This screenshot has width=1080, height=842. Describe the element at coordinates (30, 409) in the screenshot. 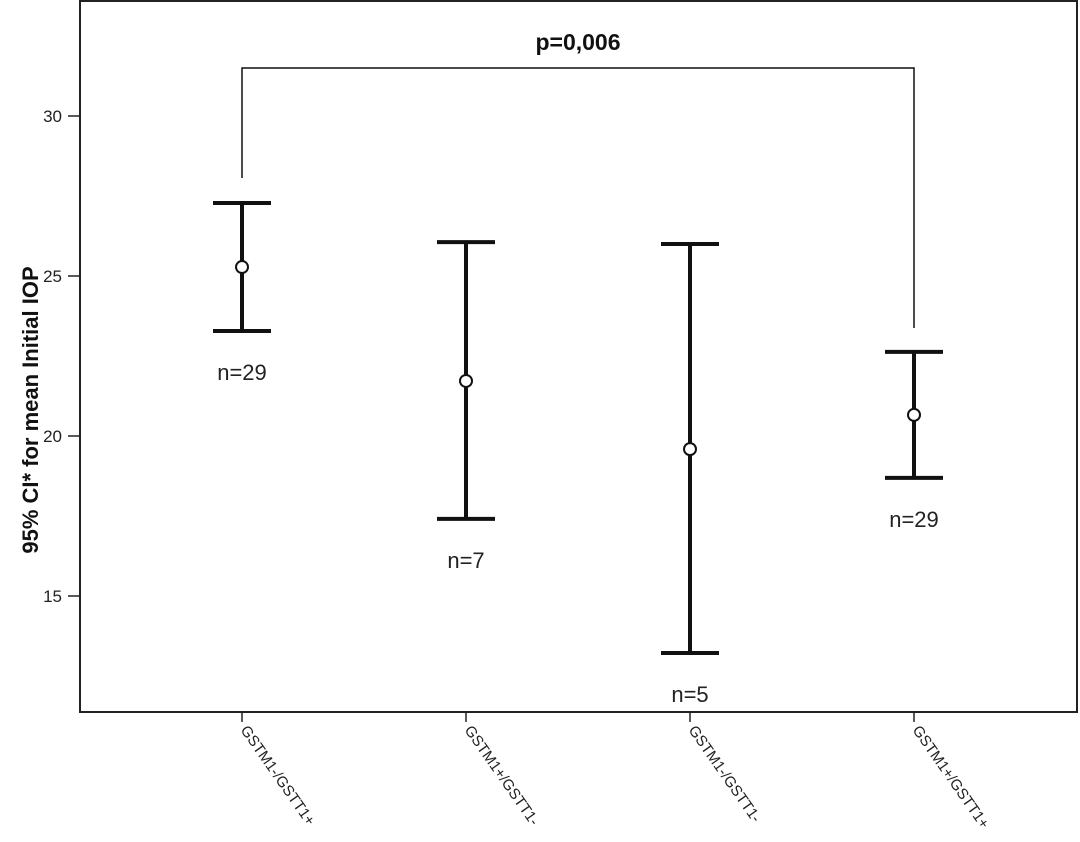

I see `y-axis-label: 95% CI* for mean Initial IOP` at that location.